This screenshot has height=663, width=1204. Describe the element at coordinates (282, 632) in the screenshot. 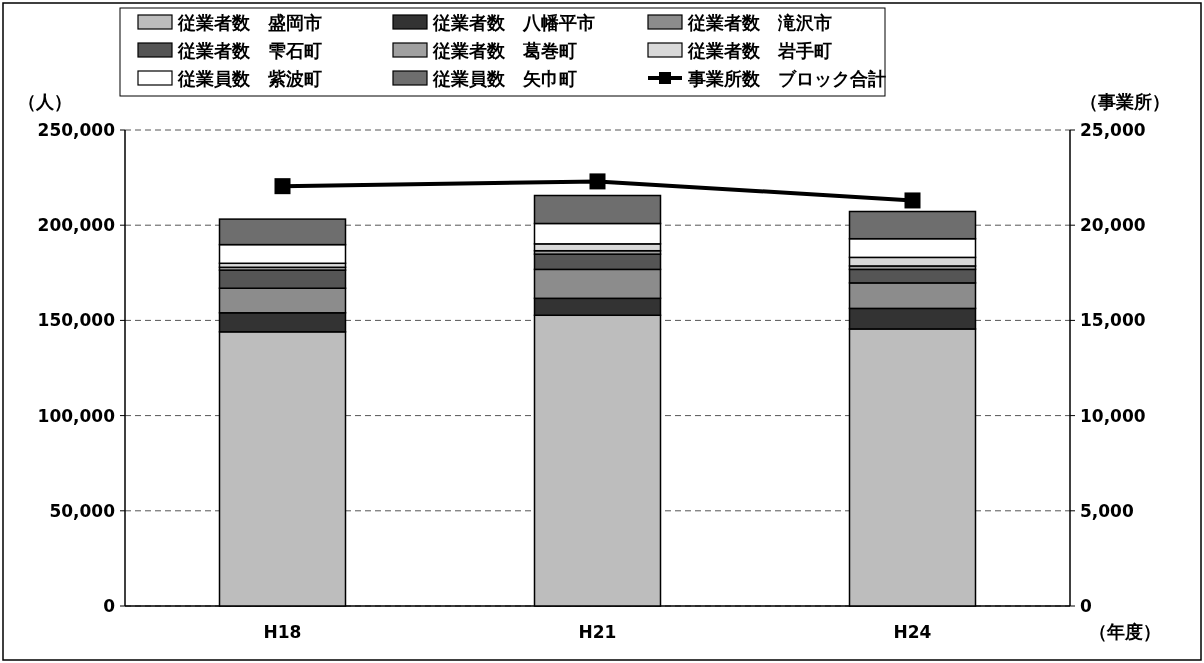

I see `x-tick-label: H18` at that location.